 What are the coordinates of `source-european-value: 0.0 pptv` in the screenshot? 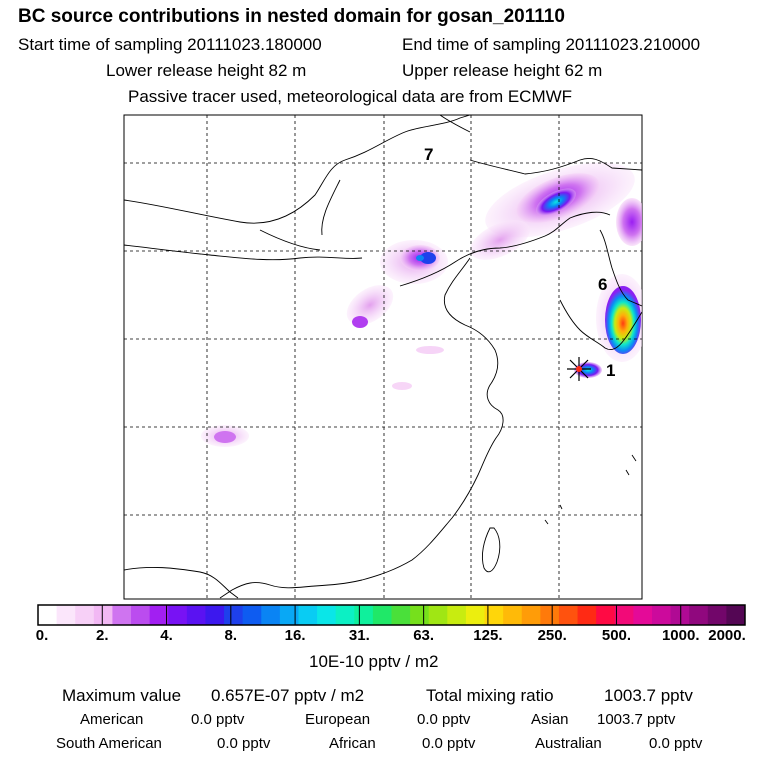 It's located at (444, 719).